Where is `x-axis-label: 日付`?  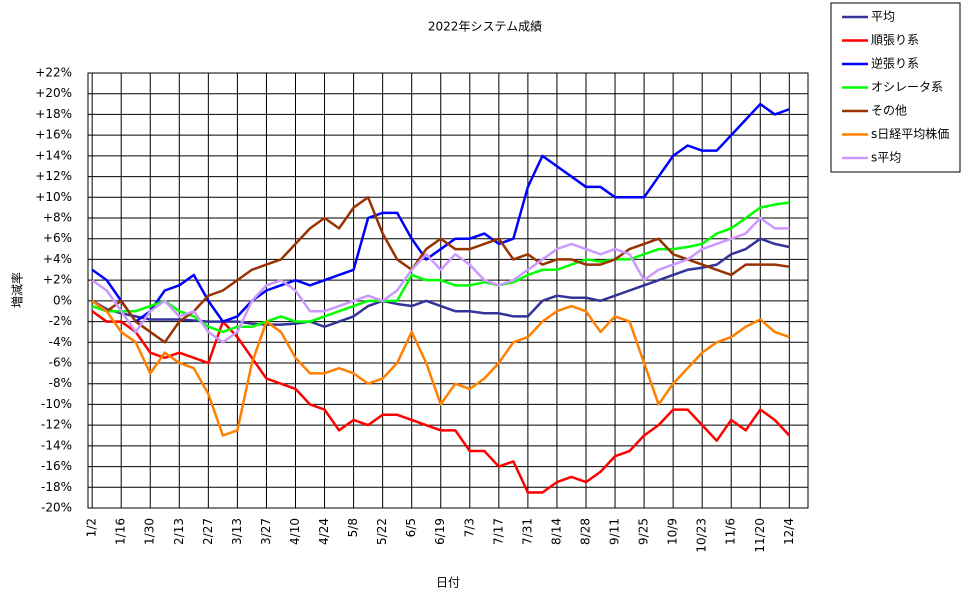
x-axis-label: 日付 is located at coordinates (448, 583).